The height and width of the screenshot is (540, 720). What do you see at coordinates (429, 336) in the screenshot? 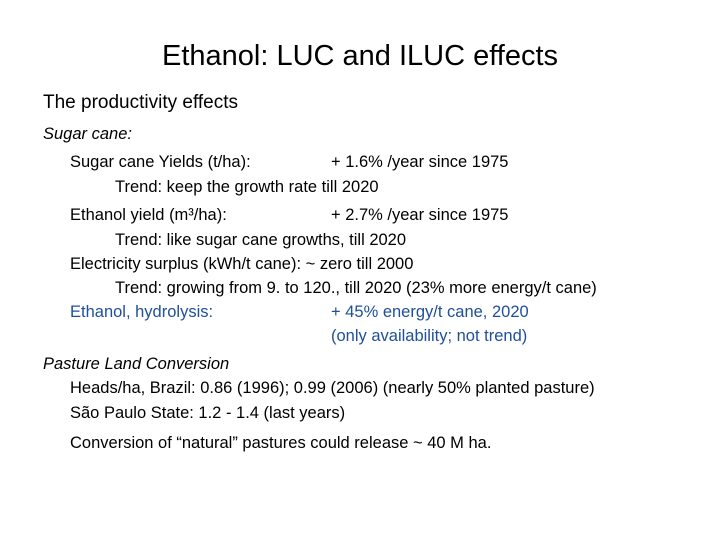
I see `hydrolysis-note: (only availability; not trend)` at bounding box center [429, 336].